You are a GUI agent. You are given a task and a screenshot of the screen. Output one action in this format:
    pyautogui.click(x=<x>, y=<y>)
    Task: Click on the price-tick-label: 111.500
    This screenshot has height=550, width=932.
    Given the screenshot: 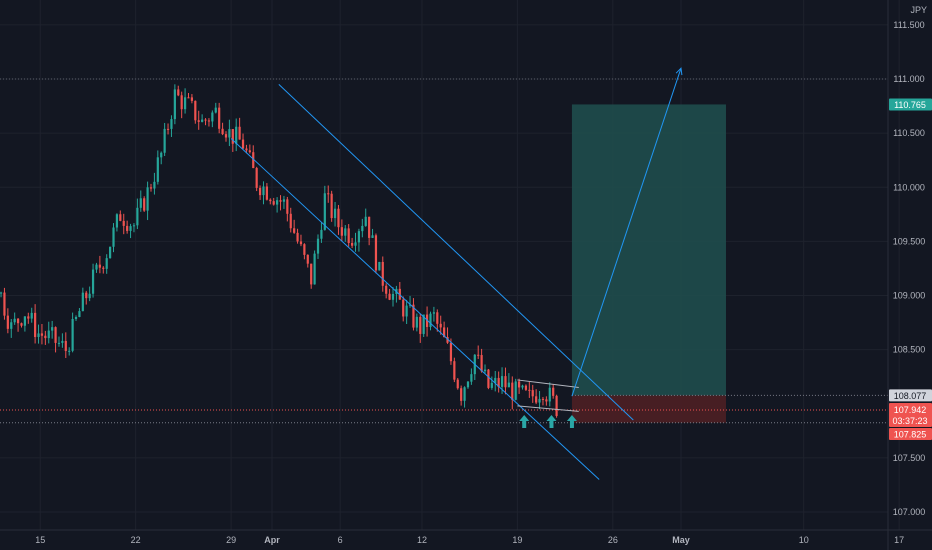 What is the action you would take?
    pyautogui.click(x=908, y=25)
    